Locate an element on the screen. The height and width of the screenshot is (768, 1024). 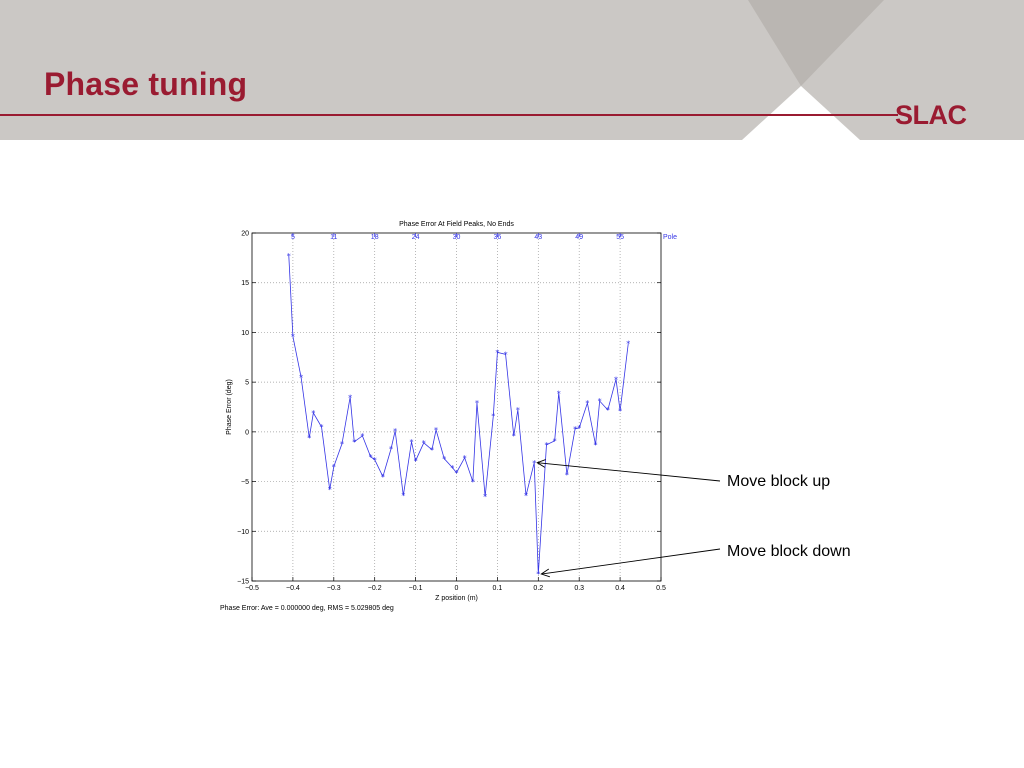
x-tick-label: 0 is located at coordinates (457, 588).